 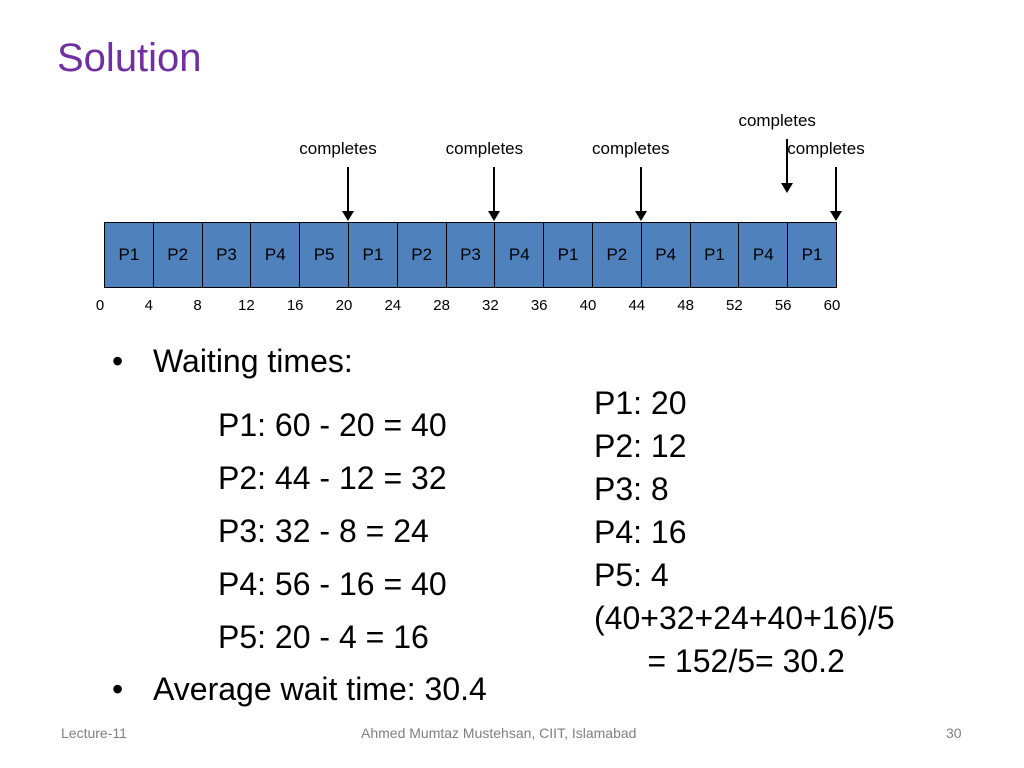 What do you see at coordinates (490, 305) in the screenshot?
I see `gantt-tick-label: 32` at bounding box center [490, 305].